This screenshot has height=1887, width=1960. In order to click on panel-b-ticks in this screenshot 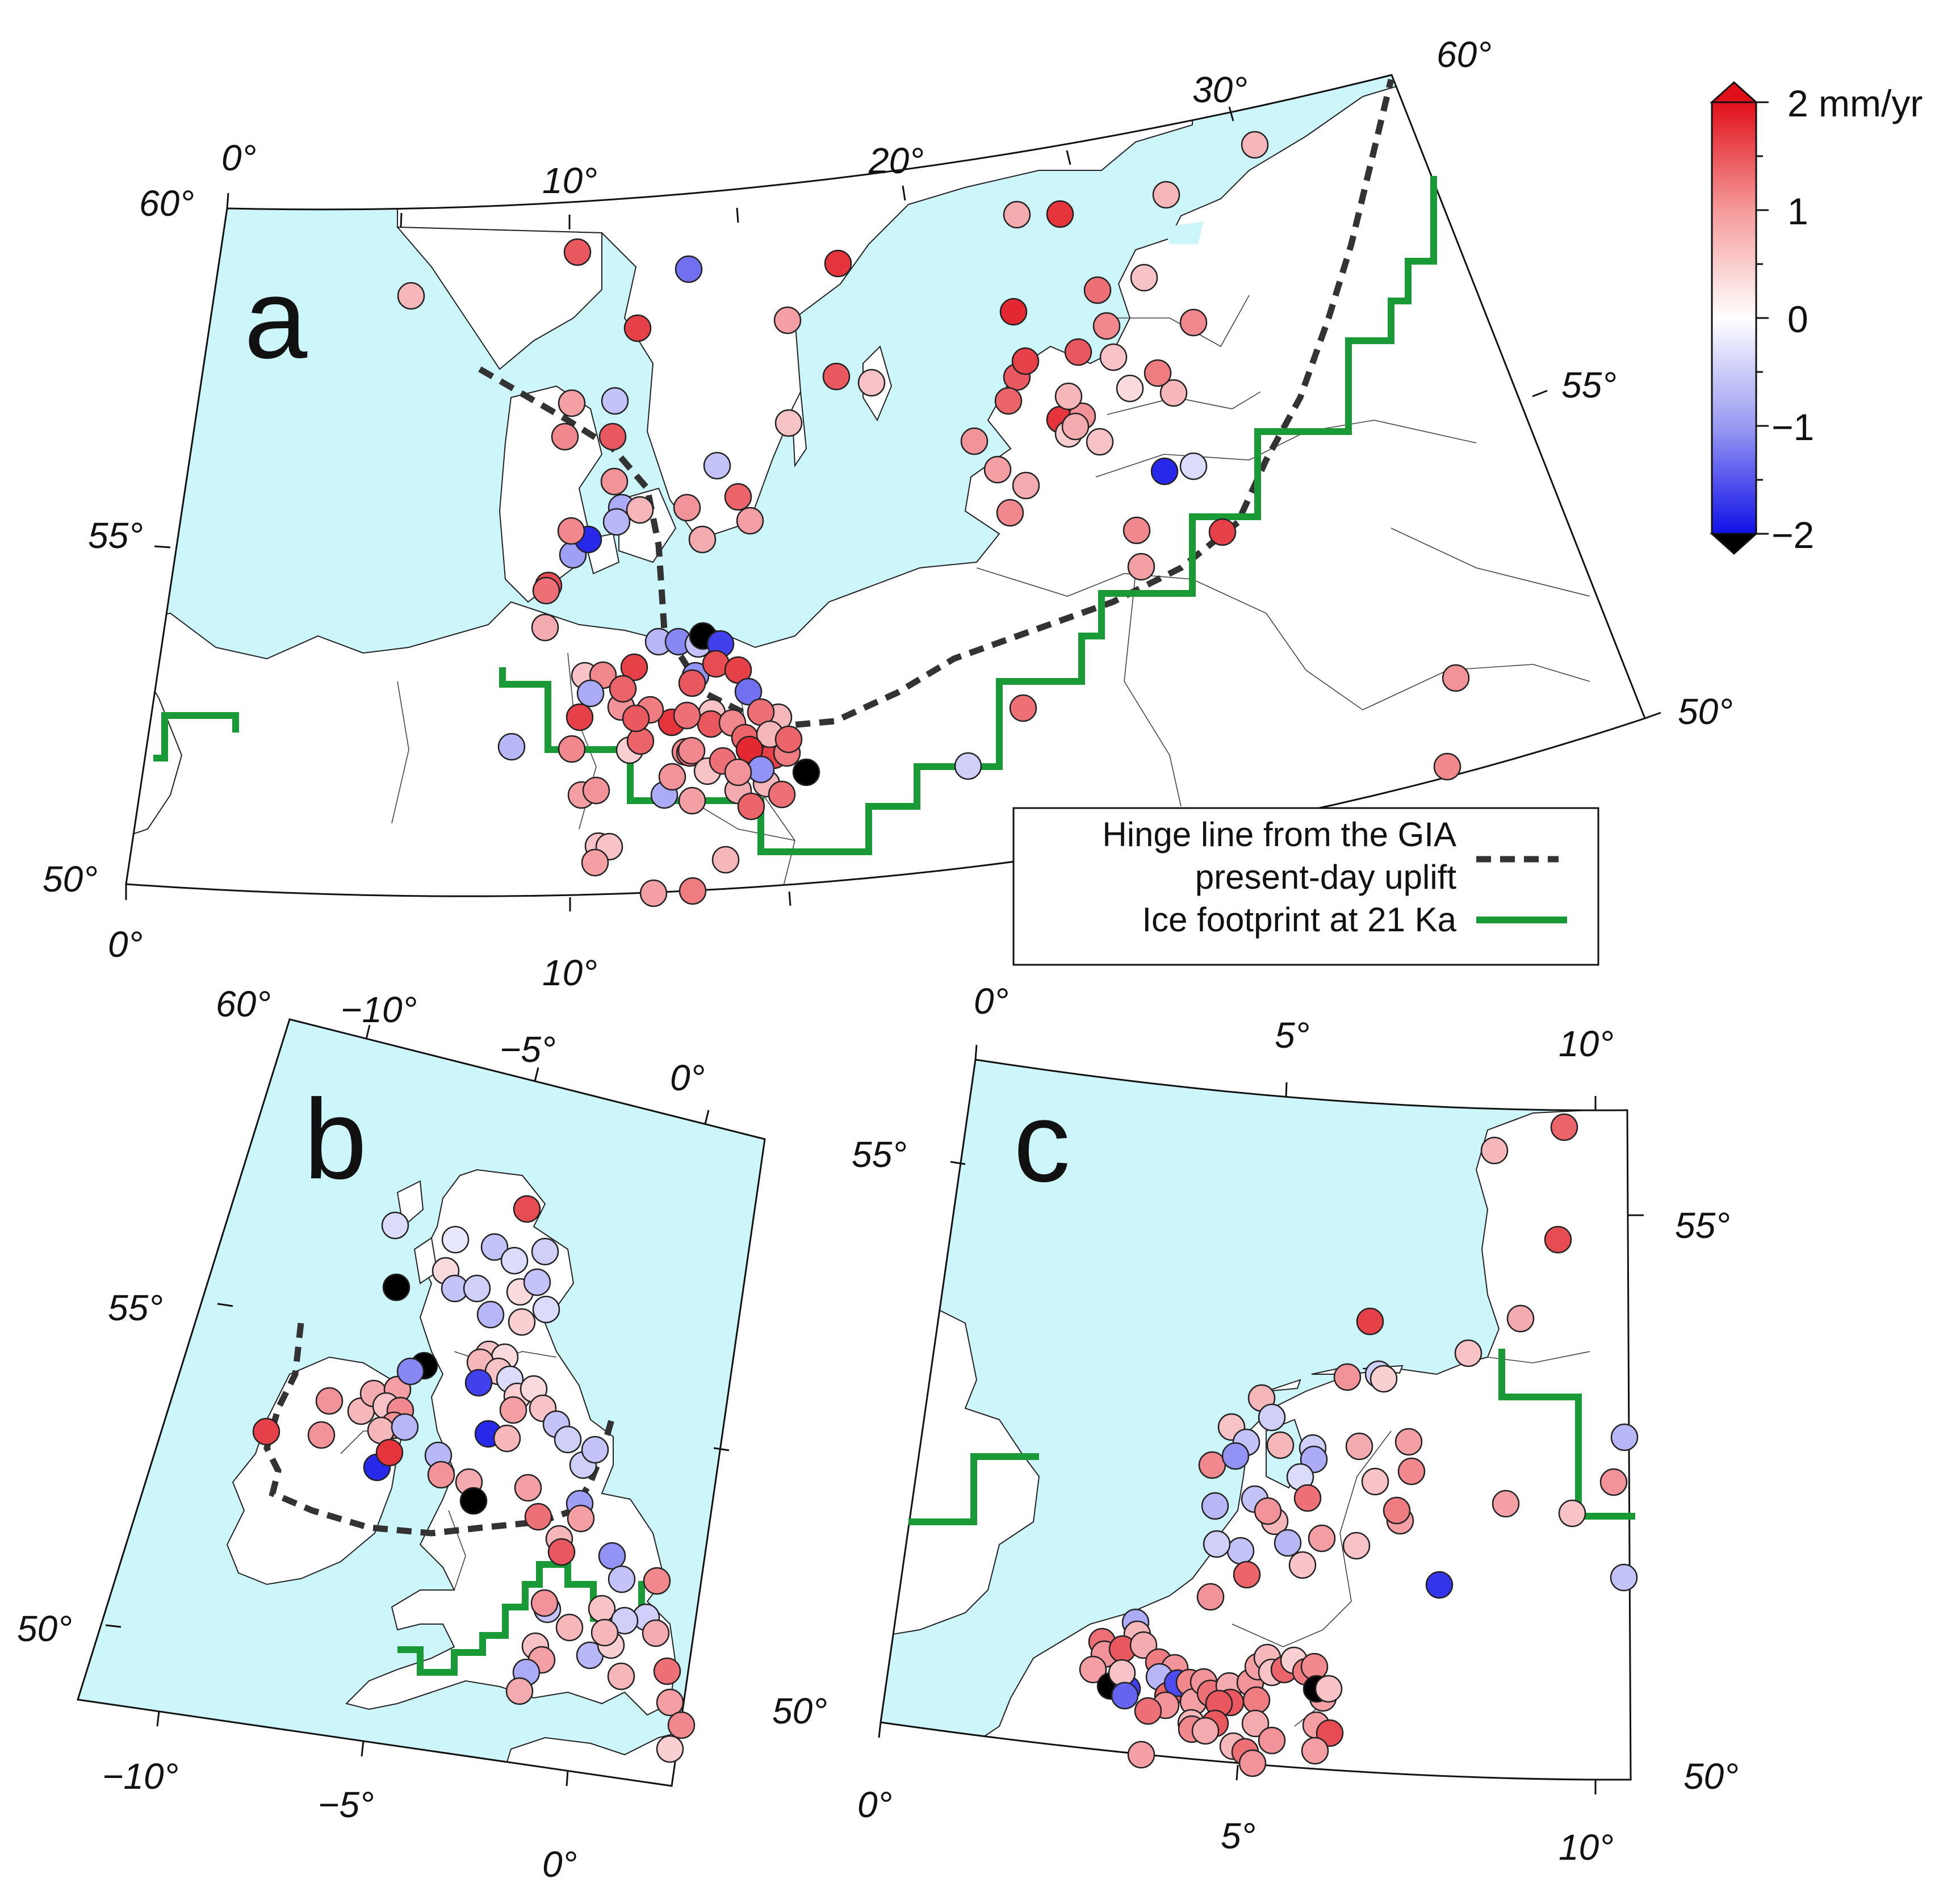, I will do `click(417, 1405)`.